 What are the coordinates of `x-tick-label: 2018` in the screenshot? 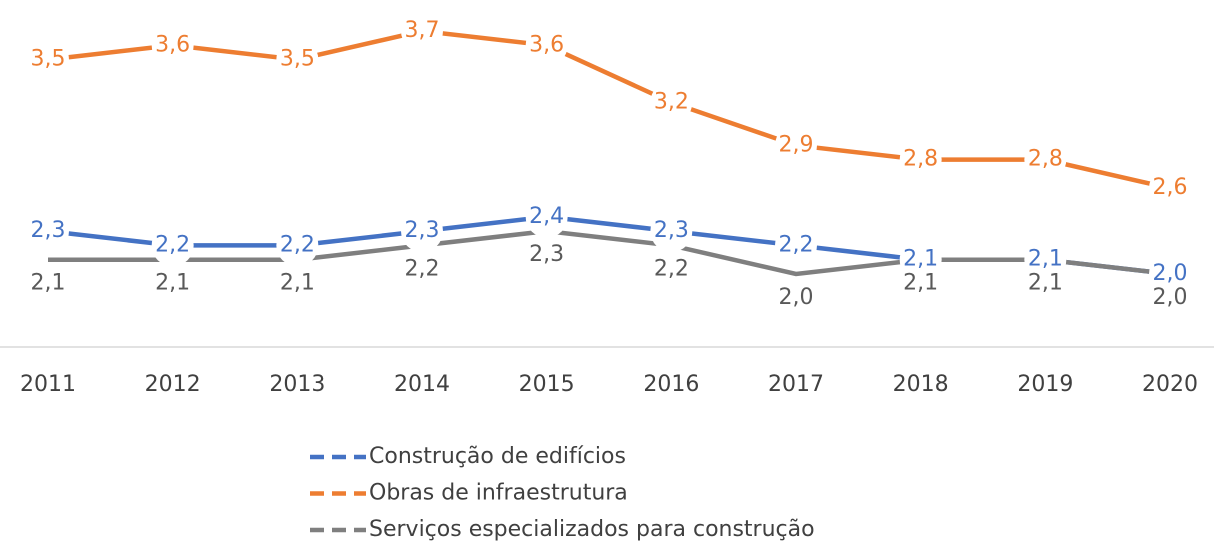 It's located at (921, 384).